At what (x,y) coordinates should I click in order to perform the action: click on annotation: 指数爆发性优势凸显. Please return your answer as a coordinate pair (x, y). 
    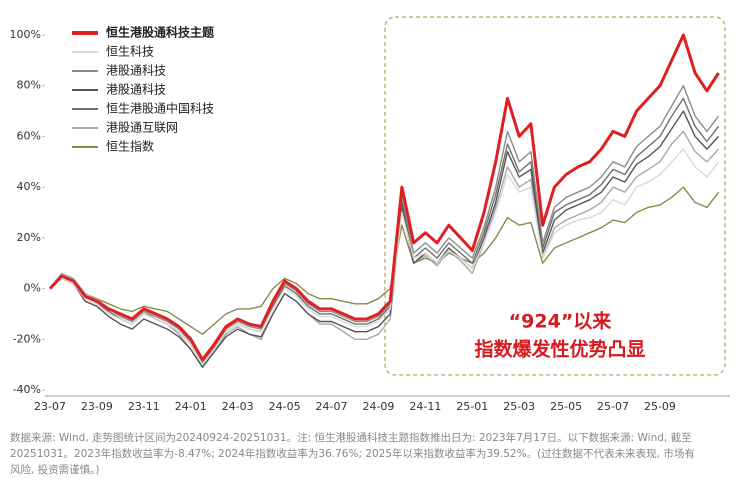
    Looking at the image, I should click on (559, 349).